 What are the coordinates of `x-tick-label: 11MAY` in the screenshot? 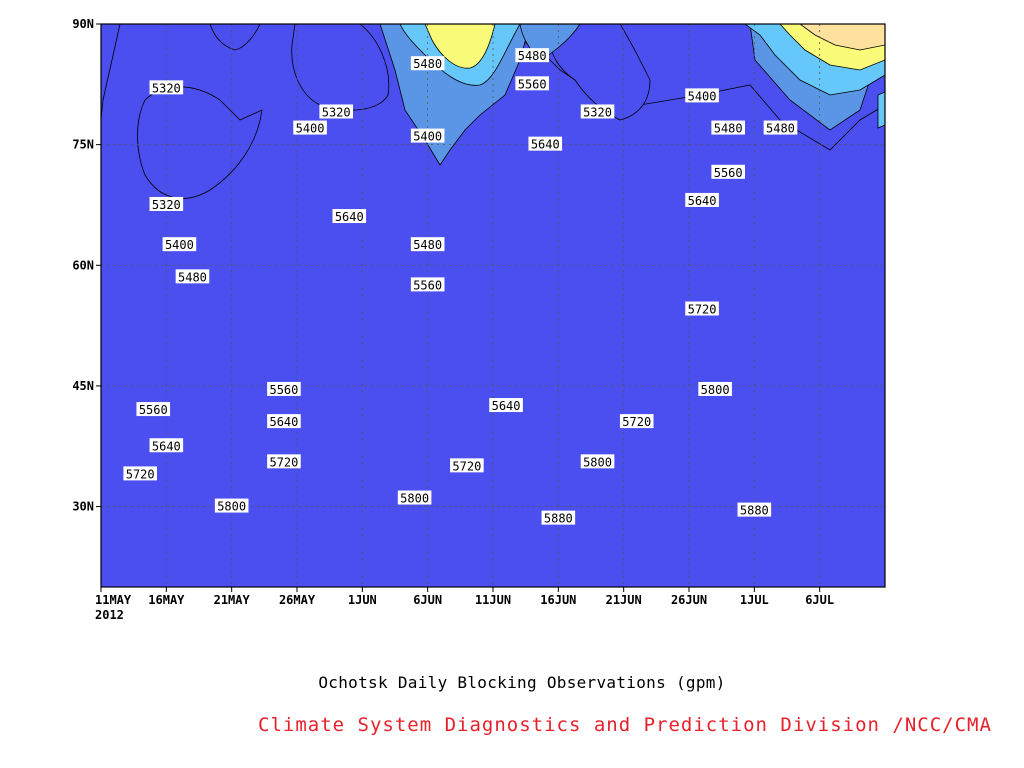 It's located at (113, 600).